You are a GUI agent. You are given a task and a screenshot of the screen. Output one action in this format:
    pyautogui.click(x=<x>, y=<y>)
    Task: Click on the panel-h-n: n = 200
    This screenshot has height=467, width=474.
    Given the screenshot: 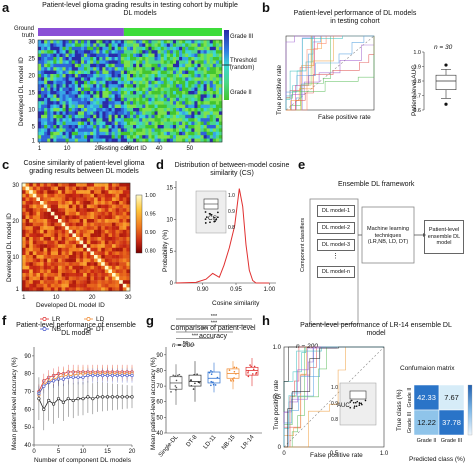 What is the action you would take?
    pyautogui.click(x=307, y=346)
    